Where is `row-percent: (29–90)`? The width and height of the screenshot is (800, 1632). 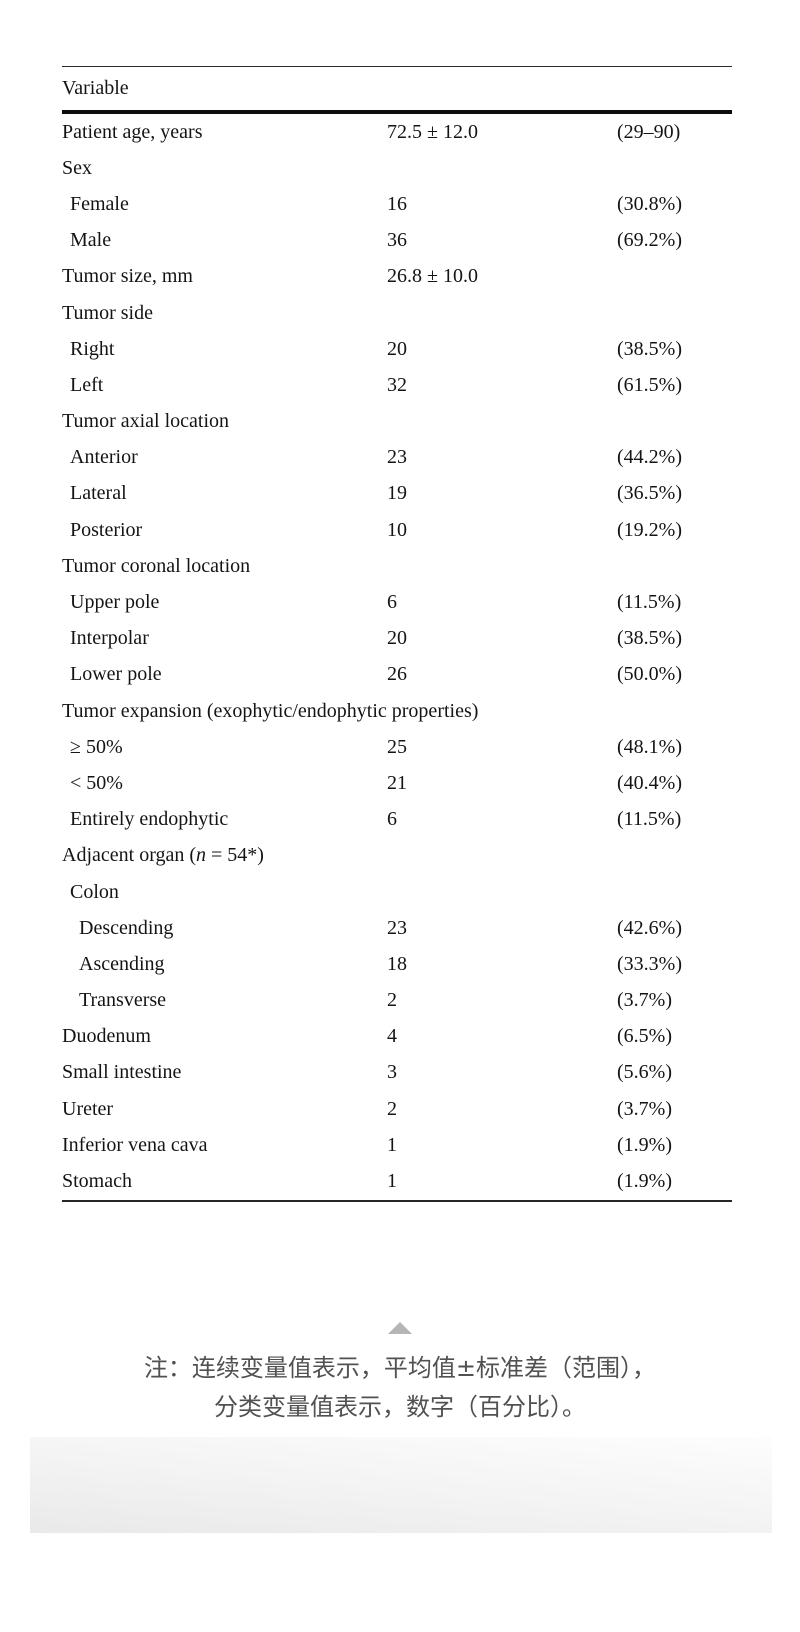
row-percent: (29–90) is located at coordinates (649, 131).